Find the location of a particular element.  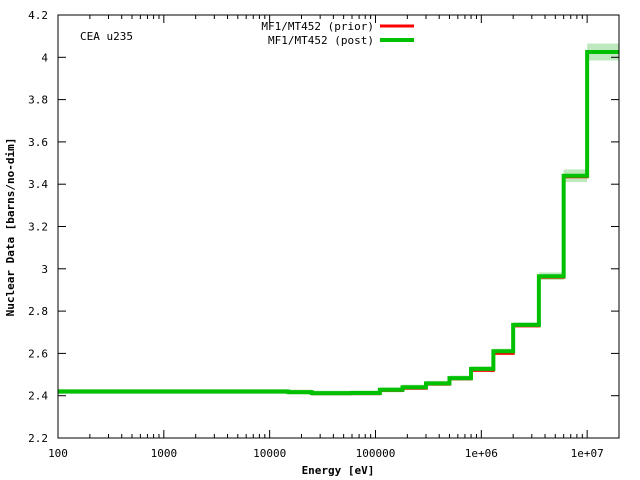

x-tick-label: 100000 is located at coordinates (376, 453).